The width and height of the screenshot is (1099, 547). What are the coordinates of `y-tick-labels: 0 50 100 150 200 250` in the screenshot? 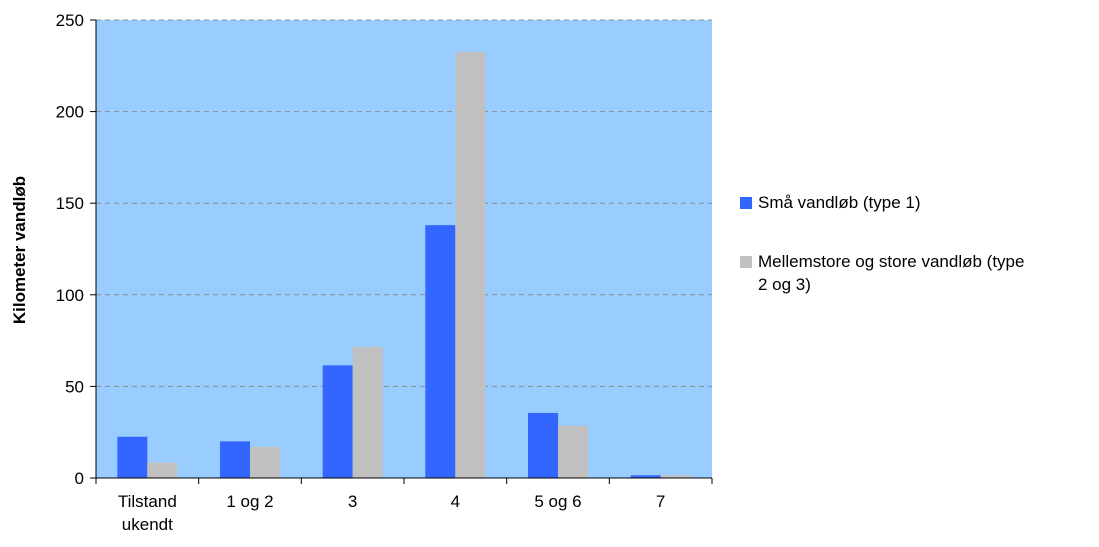 It's located at (70, 249).